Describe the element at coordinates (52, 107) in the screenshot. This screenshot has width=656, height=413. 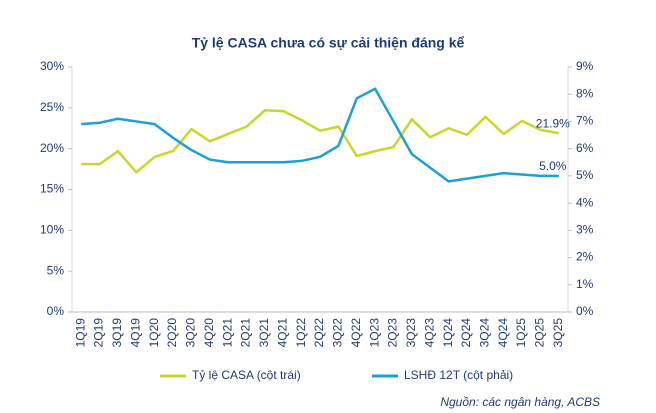
I see `y-tick-label: 25%` at that location.